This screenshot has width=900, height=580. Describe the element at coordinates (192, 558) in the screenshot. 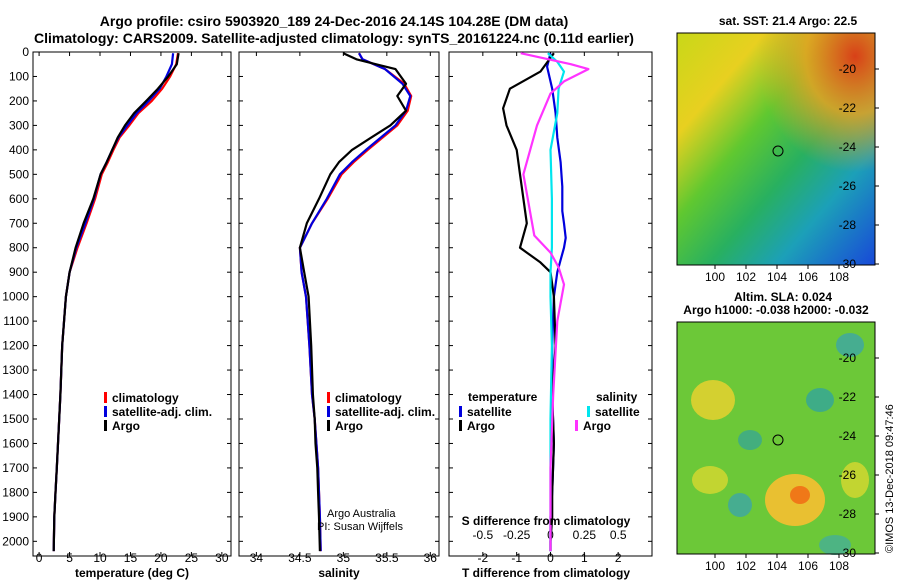

I see `x-tick-label: 25` at that location.